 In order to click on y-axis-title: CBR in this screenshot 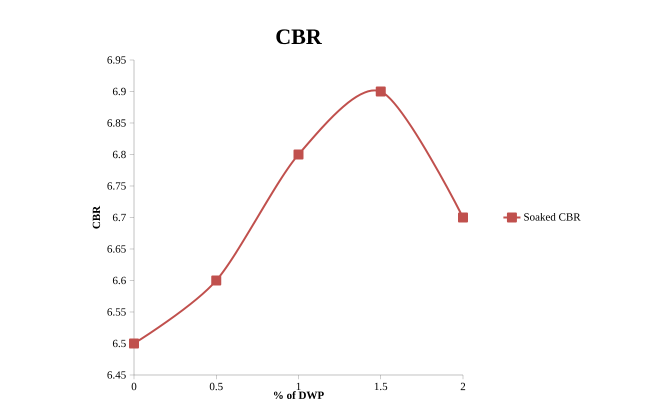, I will do `click(96, 217)`.